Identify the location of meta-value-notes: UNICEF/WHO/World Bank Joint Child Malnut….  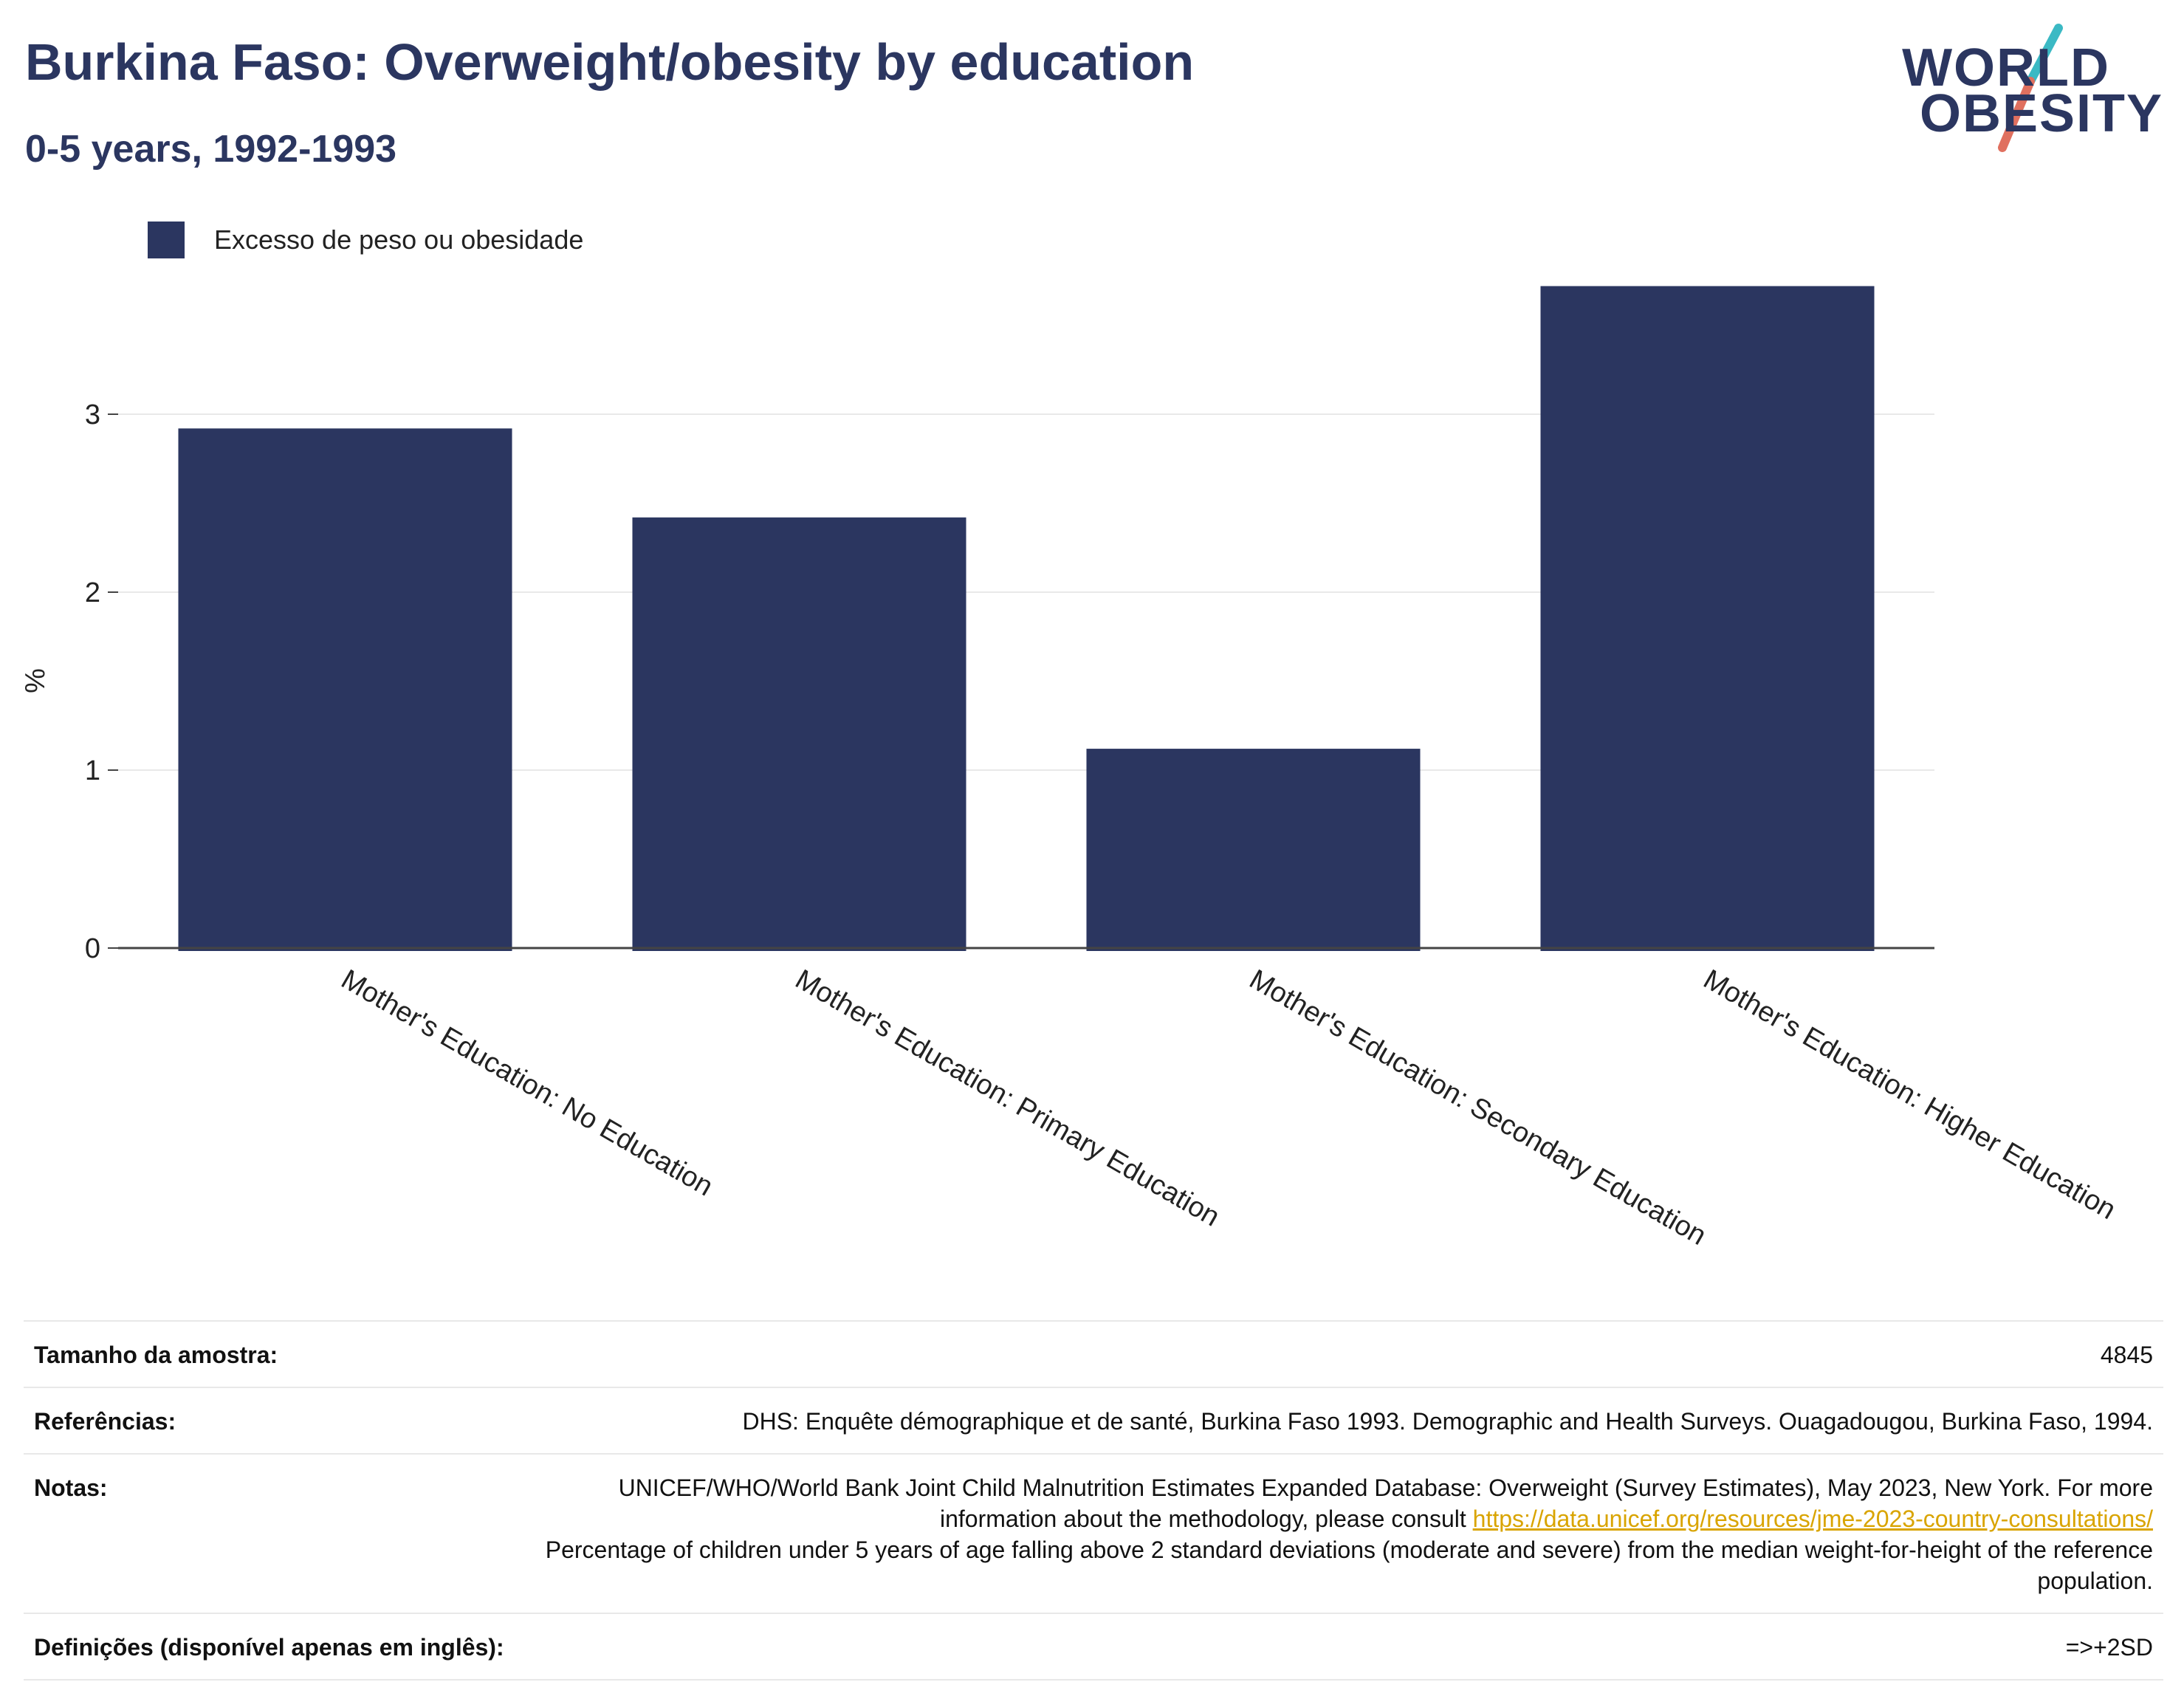
(1348, 1534).